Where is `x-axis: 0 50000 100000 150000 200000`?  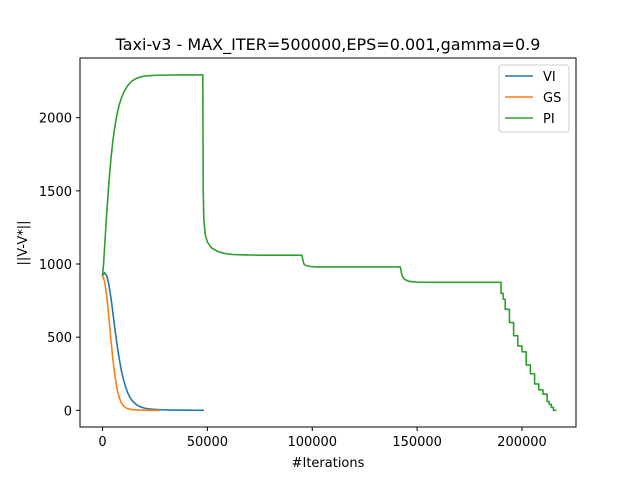
x-axis: 0 50000 100000 150000 200000 is located at coordinates (322, 438).